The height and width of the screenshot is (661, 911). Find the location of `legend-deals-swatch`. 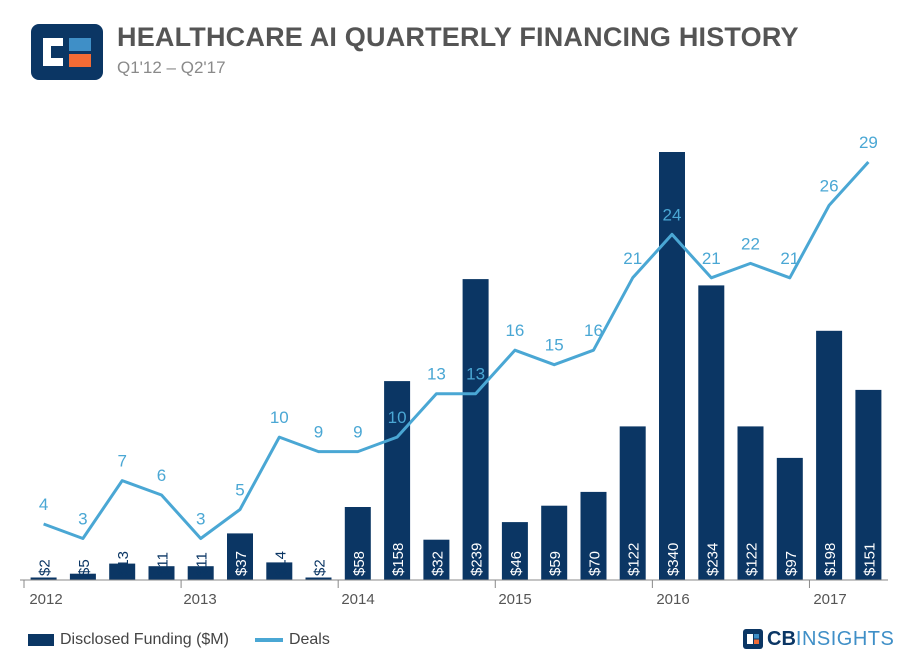

legend-deals-swatch is located at coordinates (268, 640).